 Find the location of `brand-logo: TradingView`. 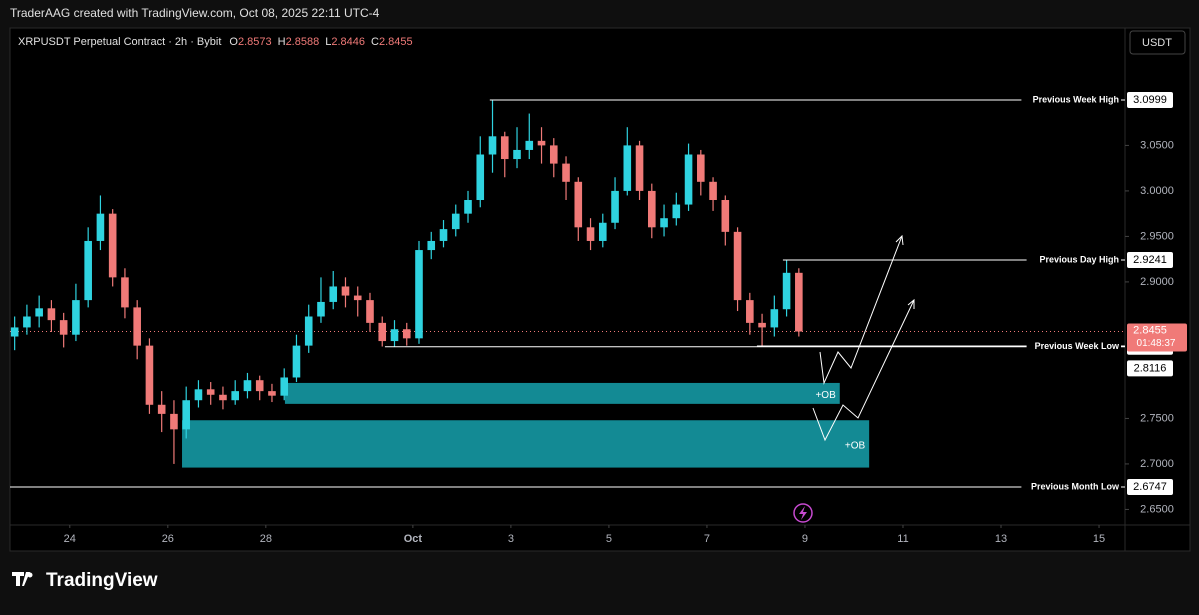

brand-logo: TradingView is located at coordinates (85, 580).